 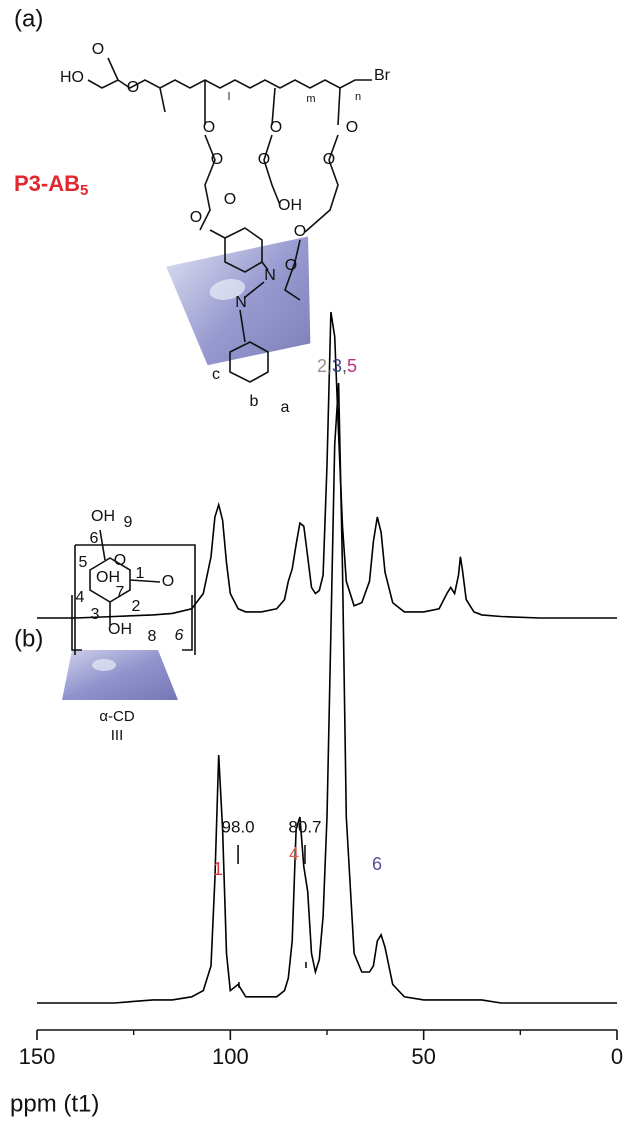 What do you see at coordinates (358, 97) in the screenshot?
I see `structure-label: n` at bounding box center [358, 97].